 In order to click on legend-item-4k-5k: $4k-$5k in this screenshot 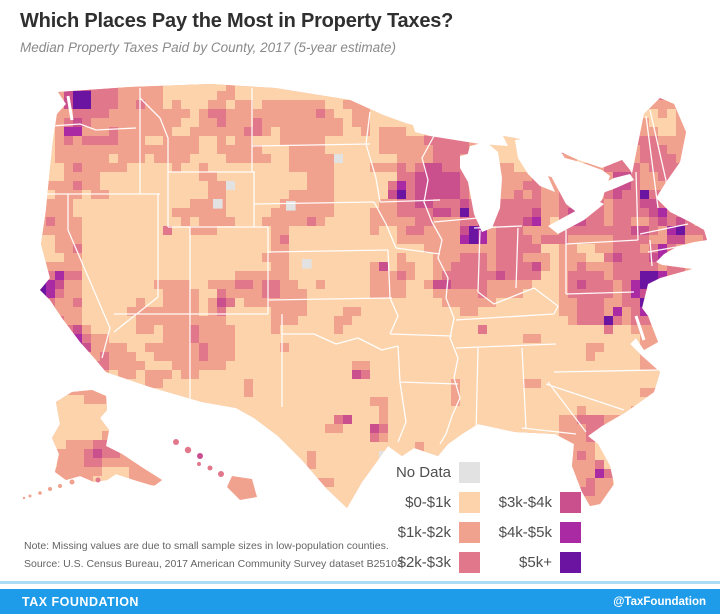, I will do `click(518, 532)`.